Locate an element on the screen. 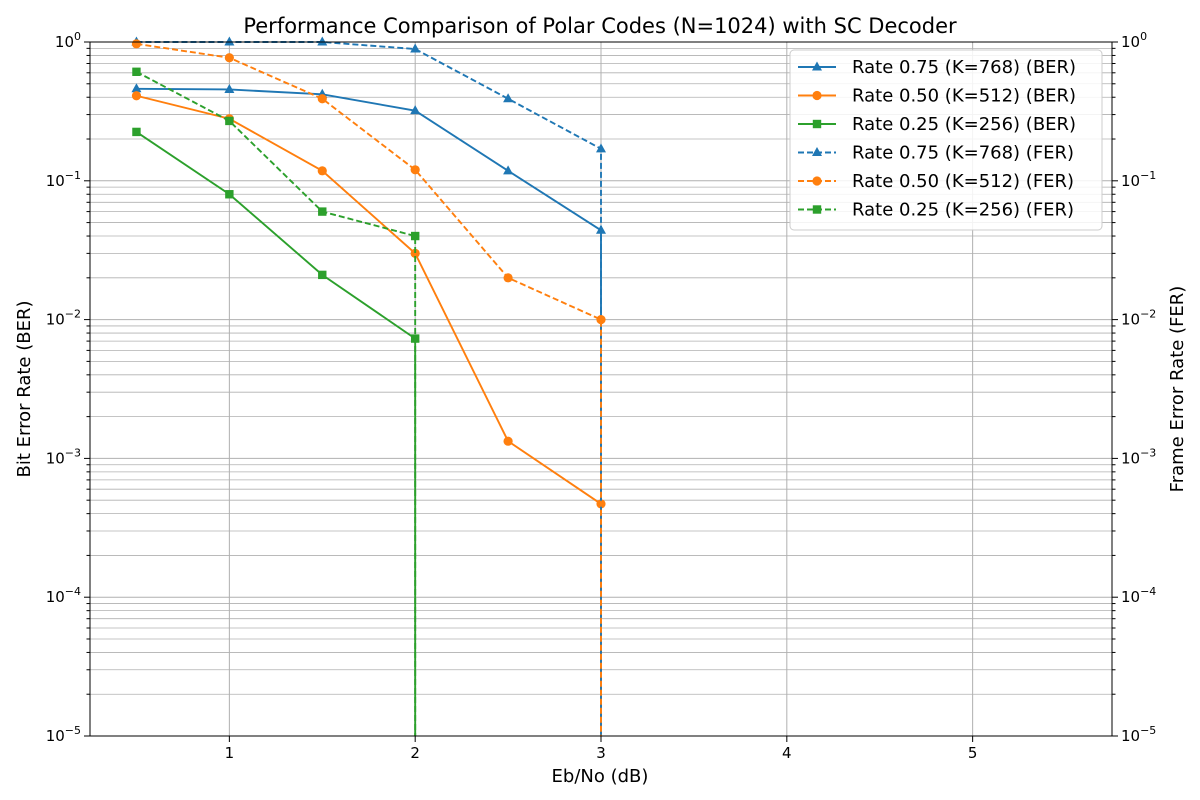 The image size is (1200, 800). x-tick-label: 1 is located at coordinates (230, 753).